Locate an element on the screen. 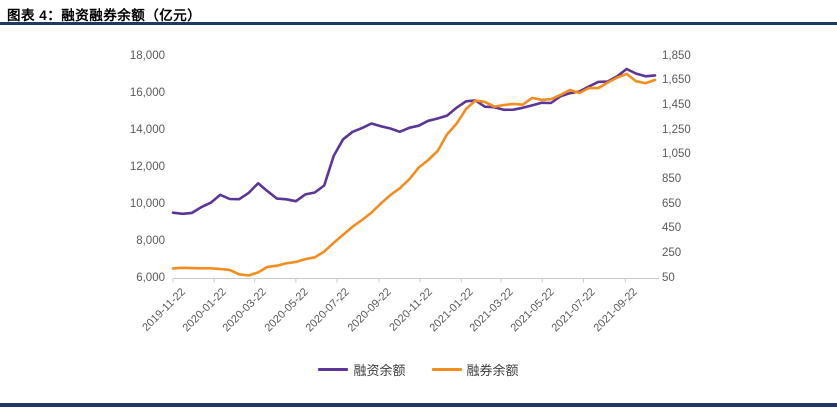  y-axis-left-label: 8,000 is located at coordinates (150, 240).